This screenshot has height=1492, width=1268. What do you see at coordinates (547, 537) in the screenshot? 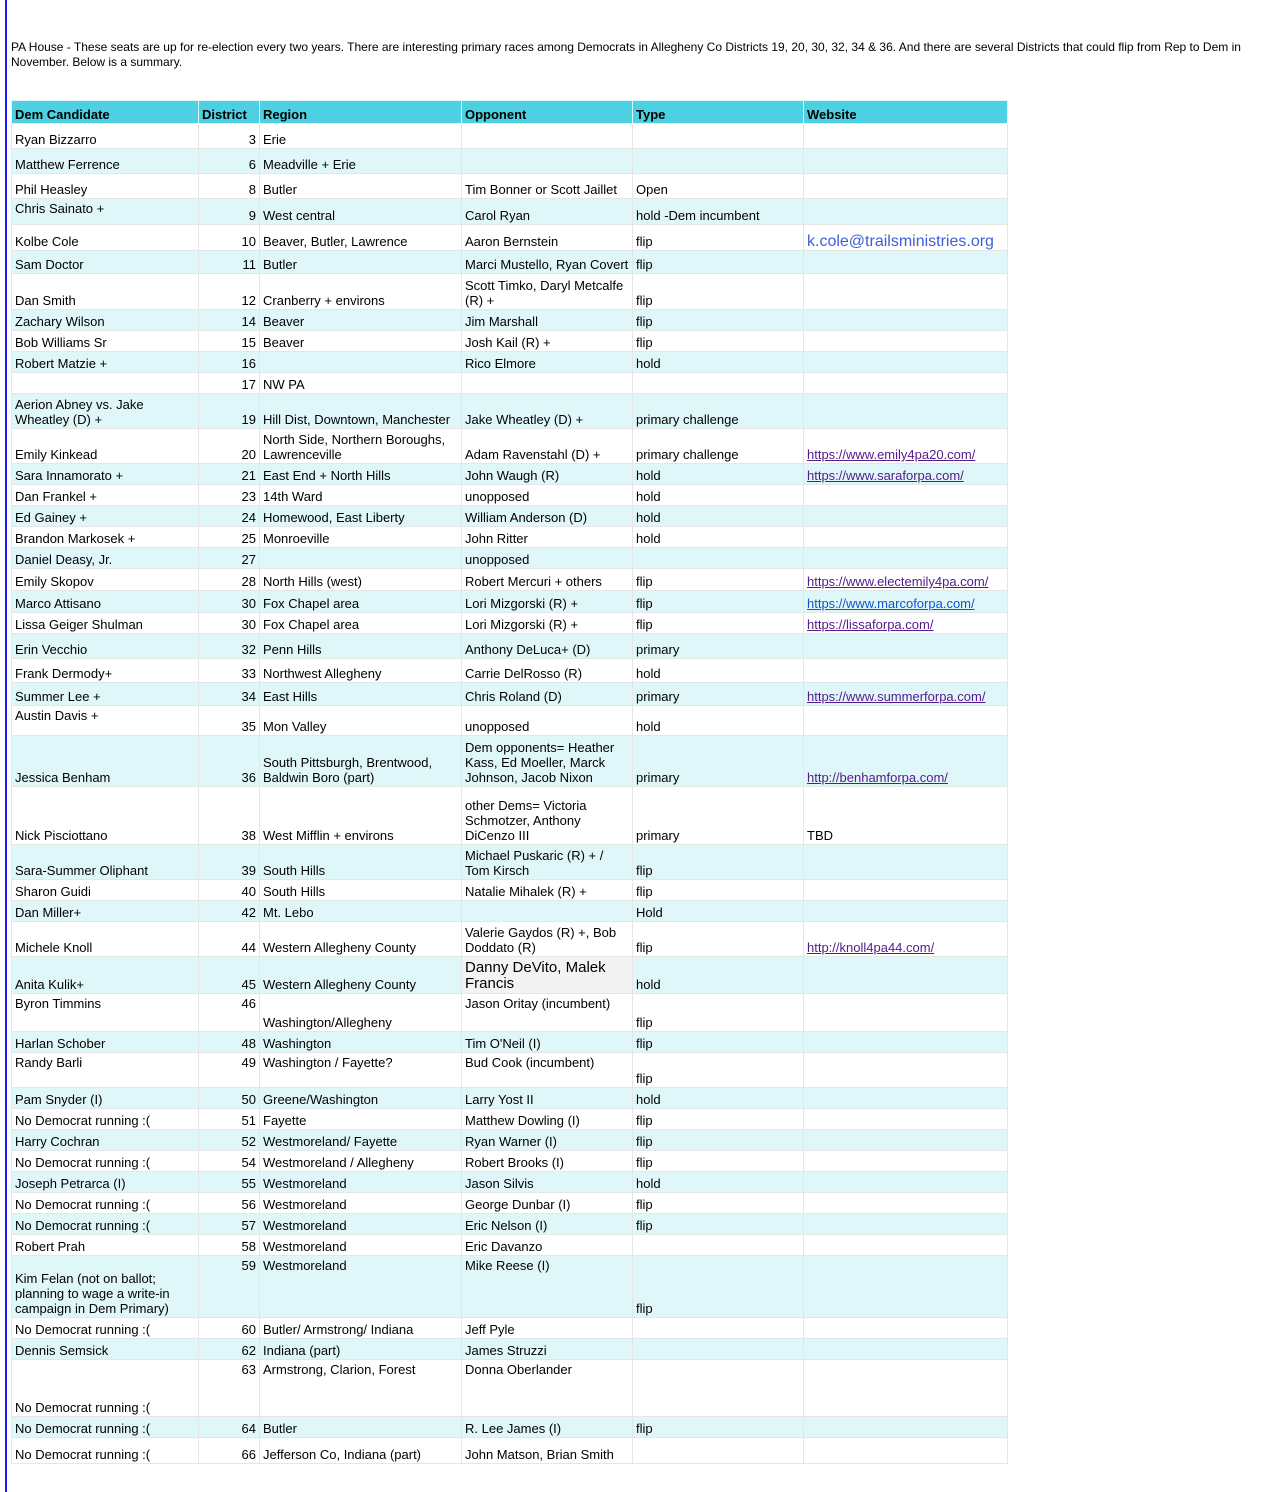
I see `cell-opponent: John Ritter` at bounding box center [547, 537].